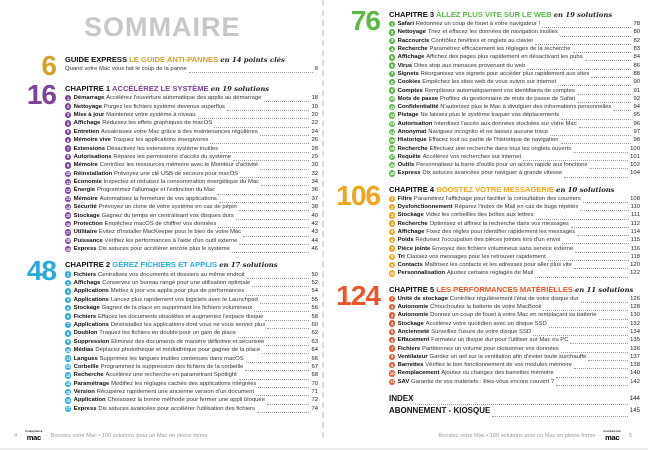 The image size is (648, 450). Describe the element at coordinates (635, 356) in the screenshot. I see `entry-page-number: 137` at that location.